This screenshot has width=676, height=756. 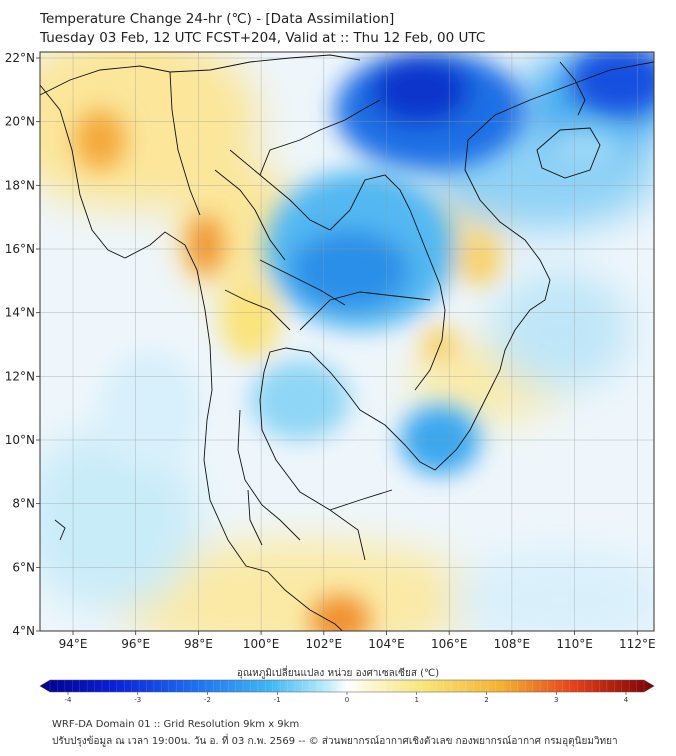 What do you see at coordinates (637, 644) in the screenshot?
I see `lon-tick-label: 112°E` at bounding box center [637, 644].